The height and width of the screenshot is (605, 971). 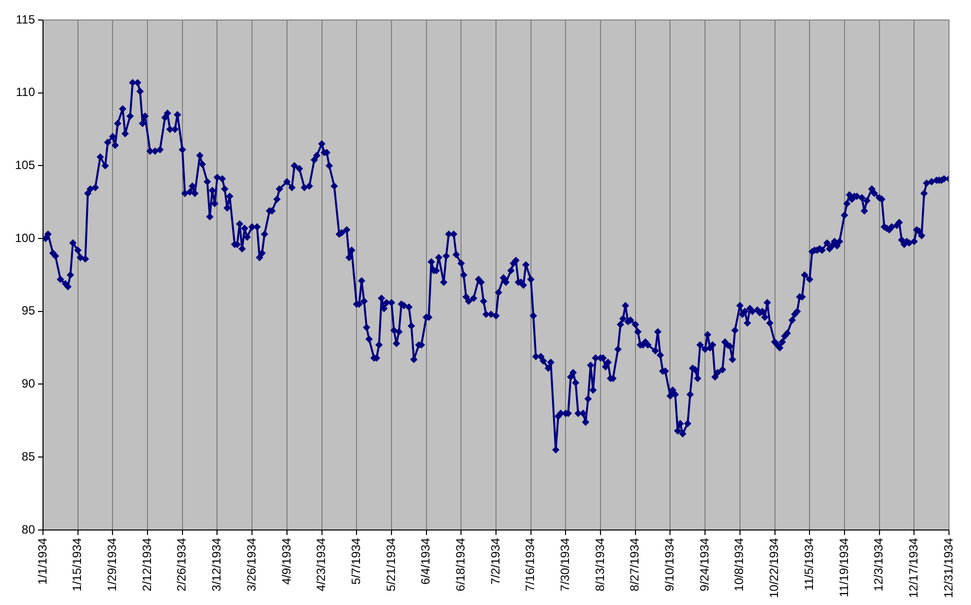 What do you see at coordinates (355, 561) in the screenshot?
I see `x-tick-label: 5/7/1934` at bounding box center [355, 561].